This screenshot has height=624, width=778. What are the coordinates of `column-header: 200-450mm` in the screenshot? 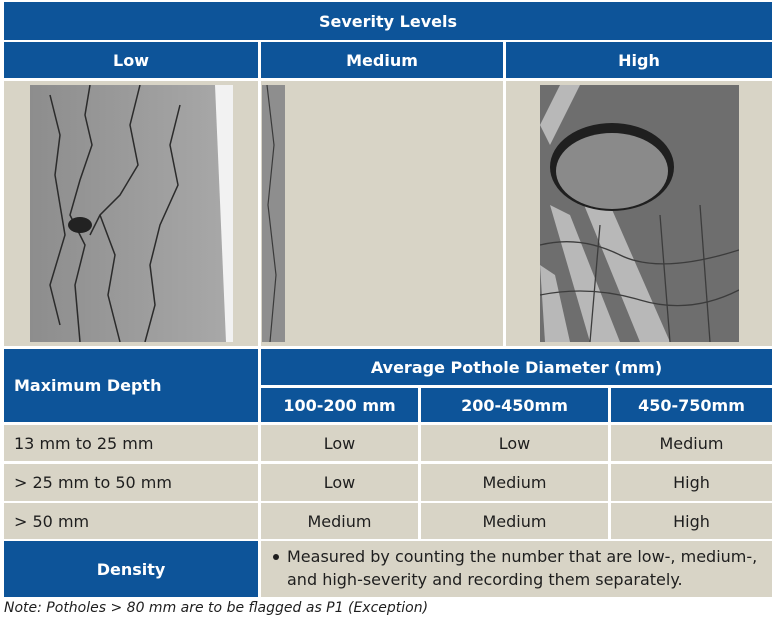 It's located at (514, 405).